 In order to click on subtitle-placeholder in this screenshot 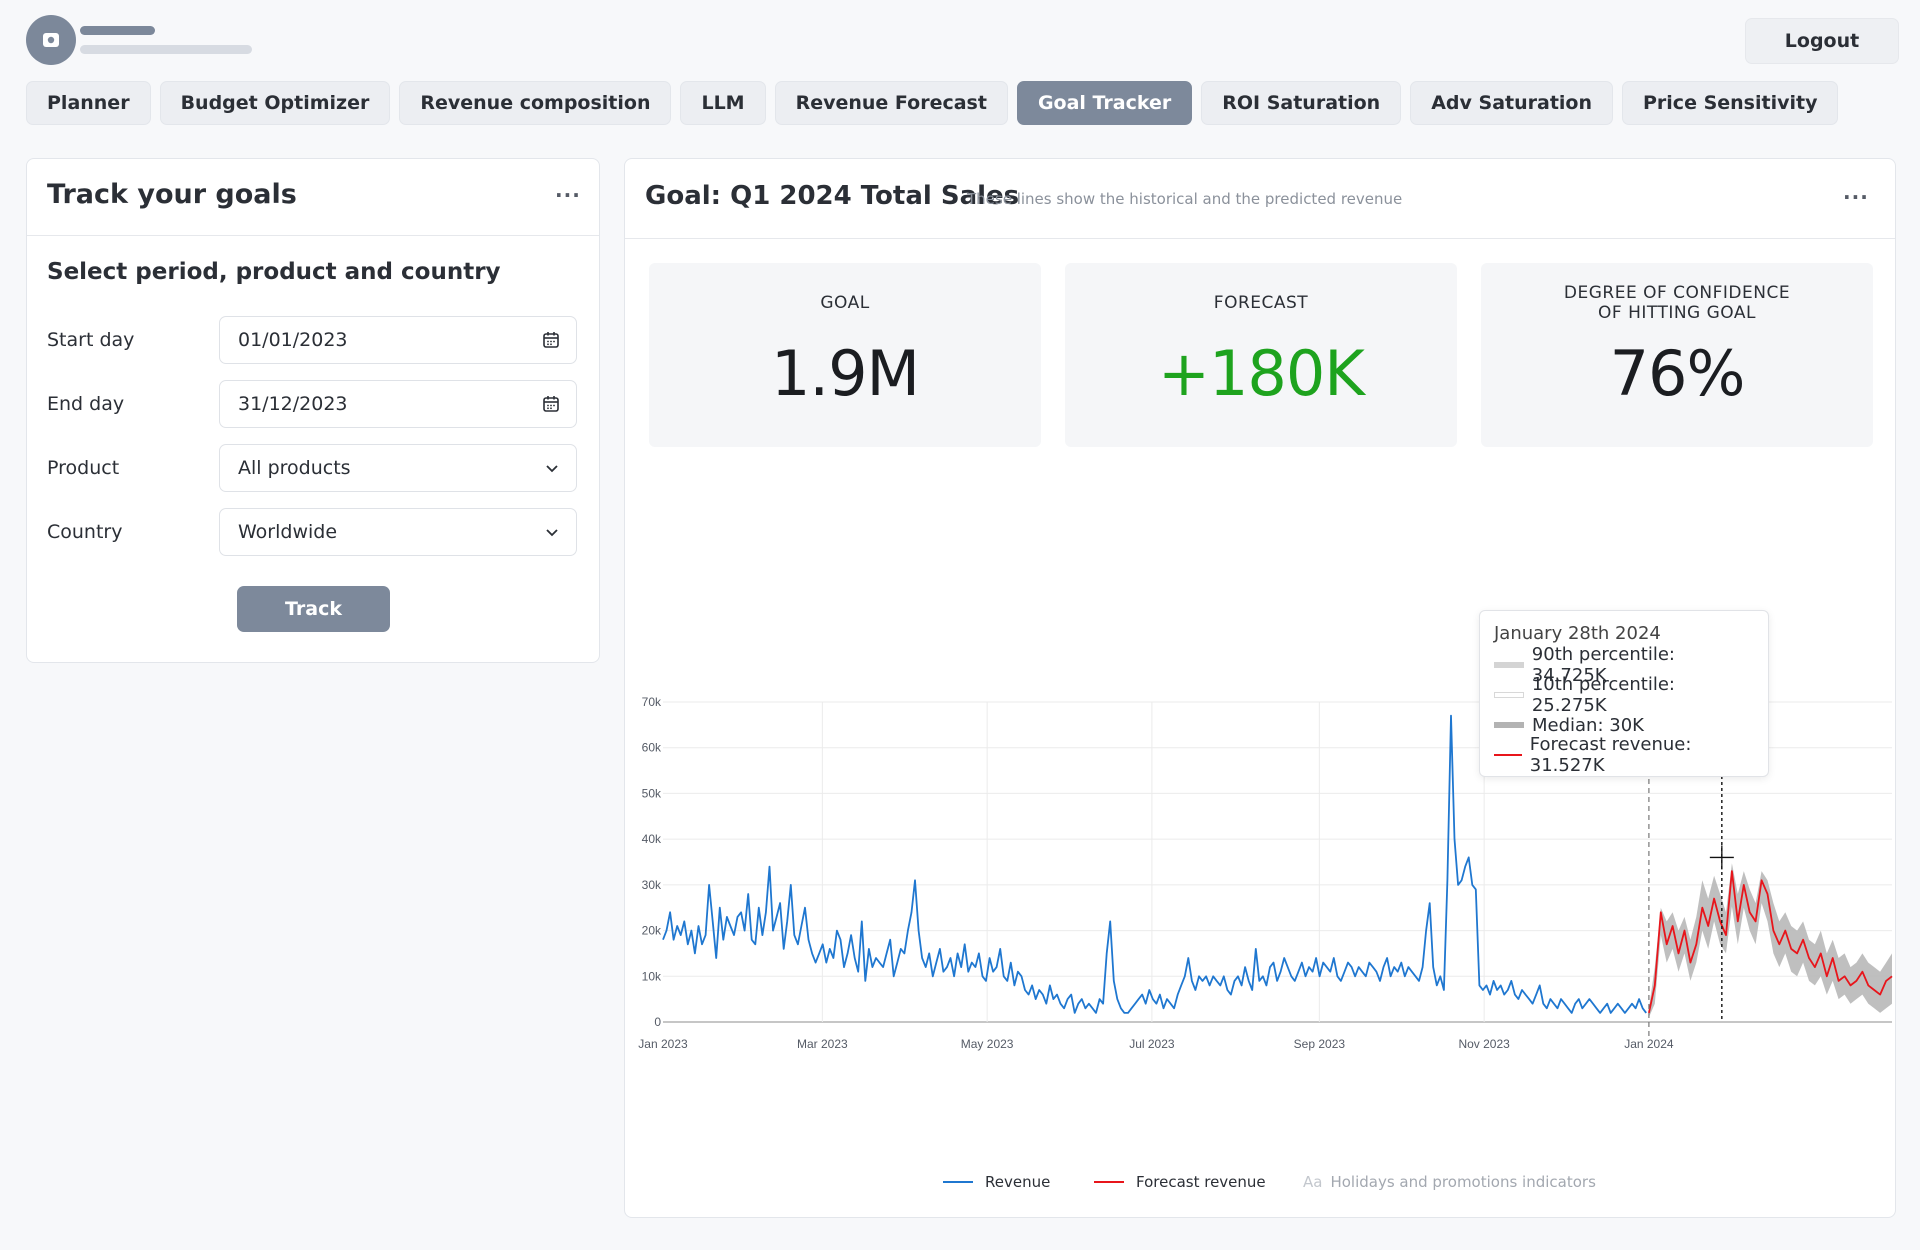, I will do `click(166, 49)`.